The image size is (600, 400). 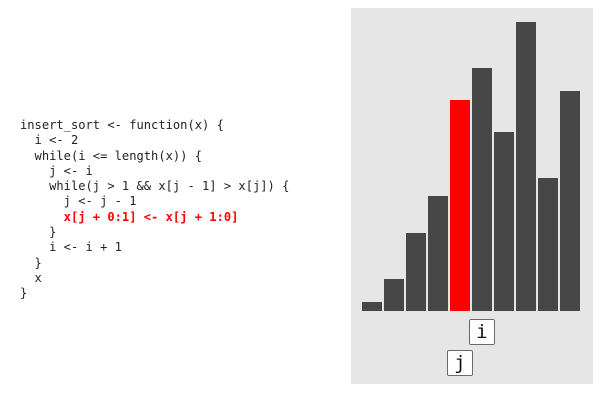 I want to click on code-line-8: }, so click(x=38, y=232).